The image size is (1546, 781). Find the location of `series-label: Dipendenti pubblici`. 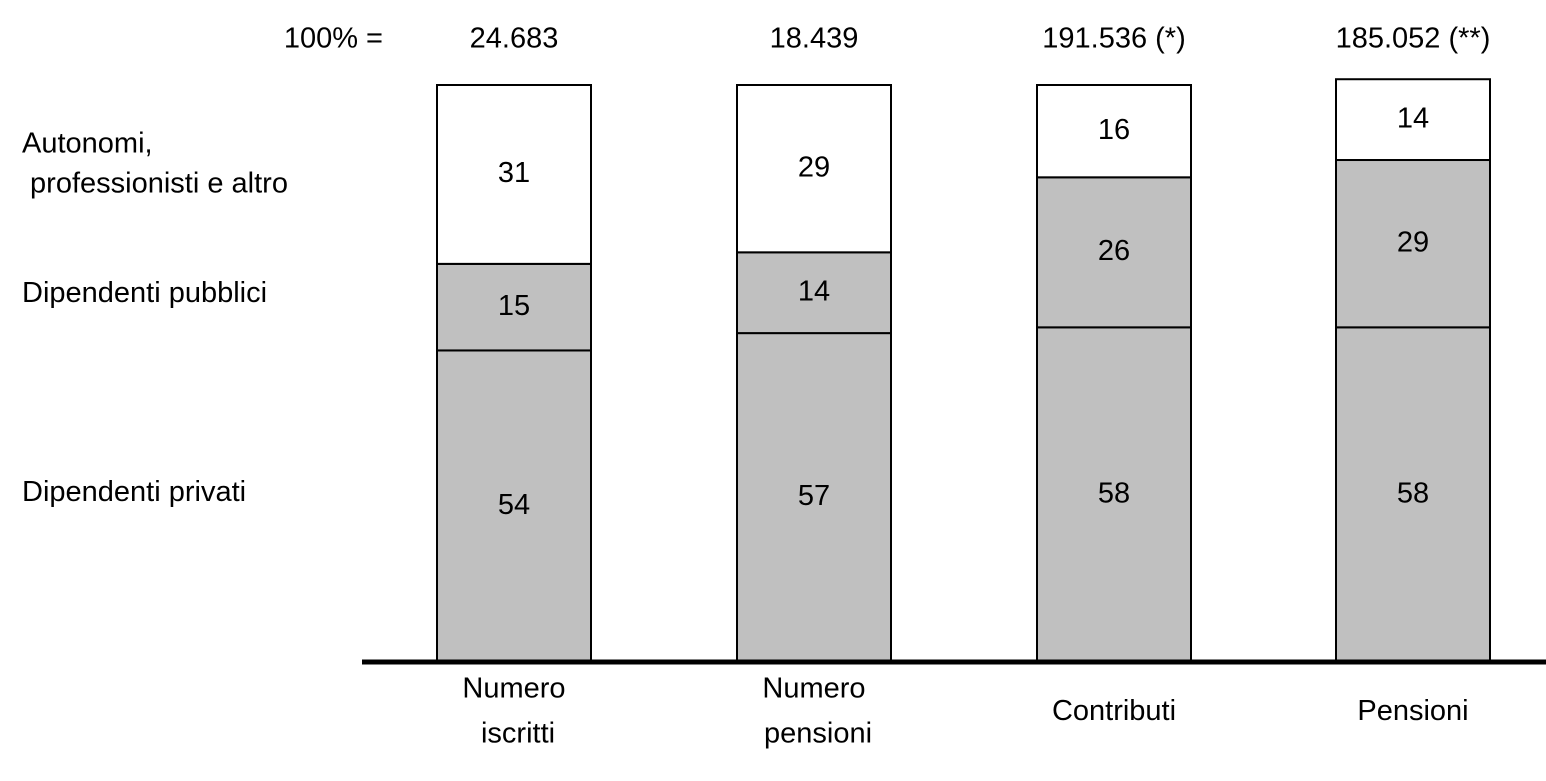

series-label: Dipendenti pubblici is located at coordinates (144, 293).